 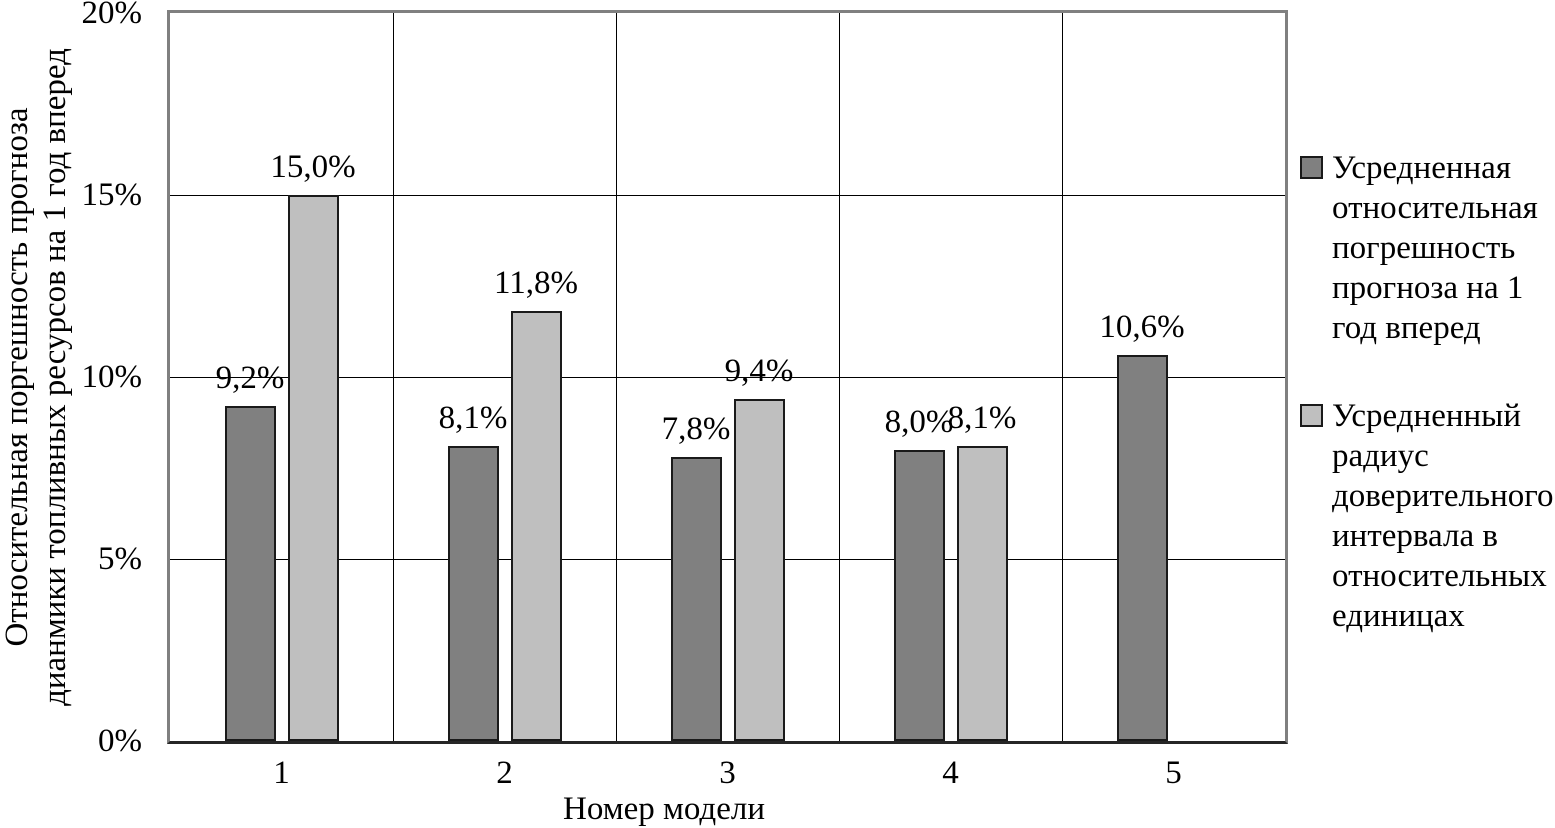 I want to click on data-label-series2-cat2: 11,8%, so click(x=535, y=283).